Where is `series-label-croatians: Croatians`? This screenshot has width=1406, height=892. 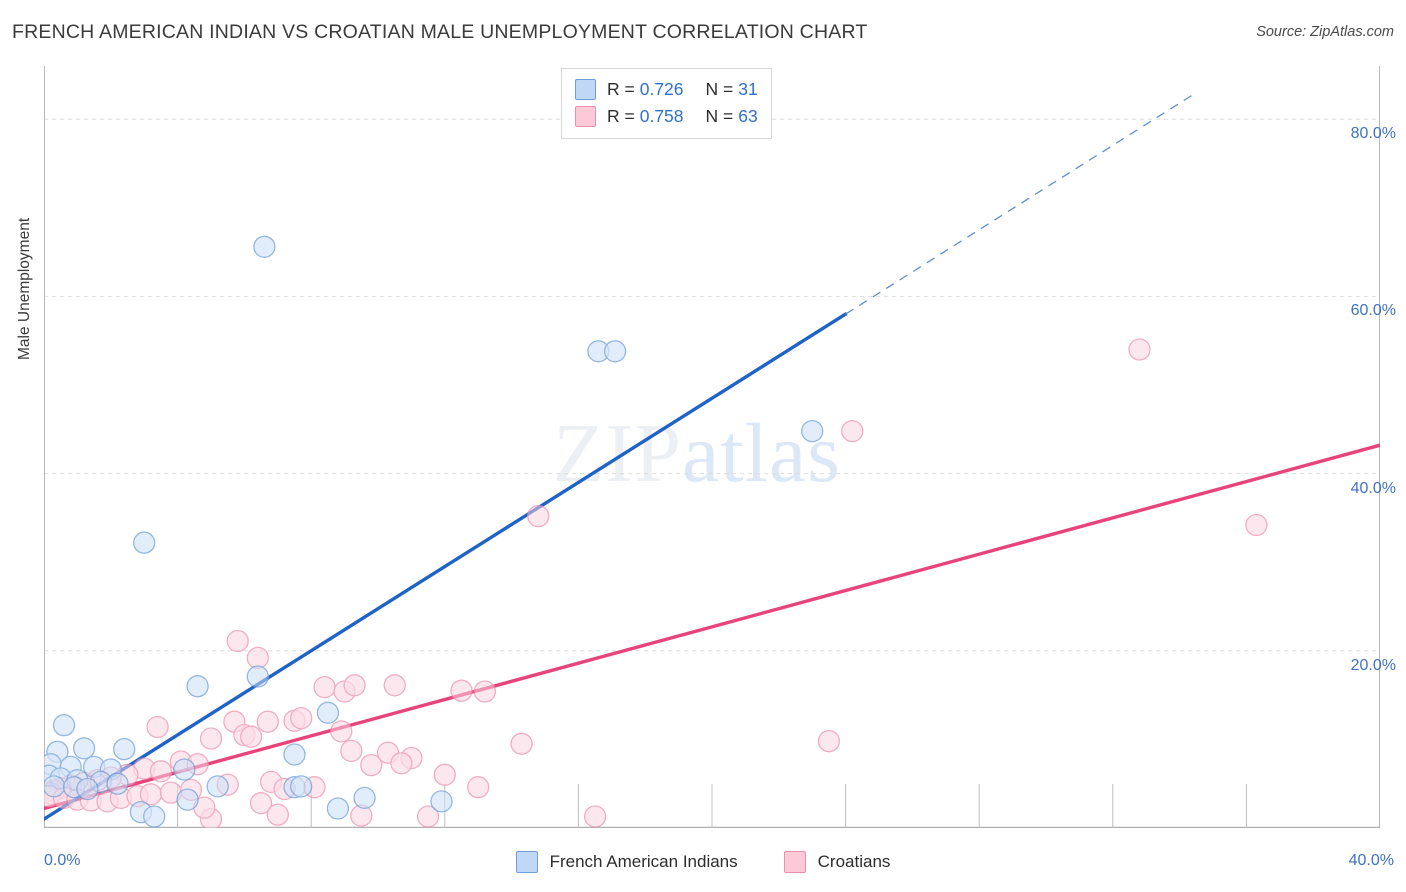 series-label-croatians: Croatians is located at coordinates (854, 861).